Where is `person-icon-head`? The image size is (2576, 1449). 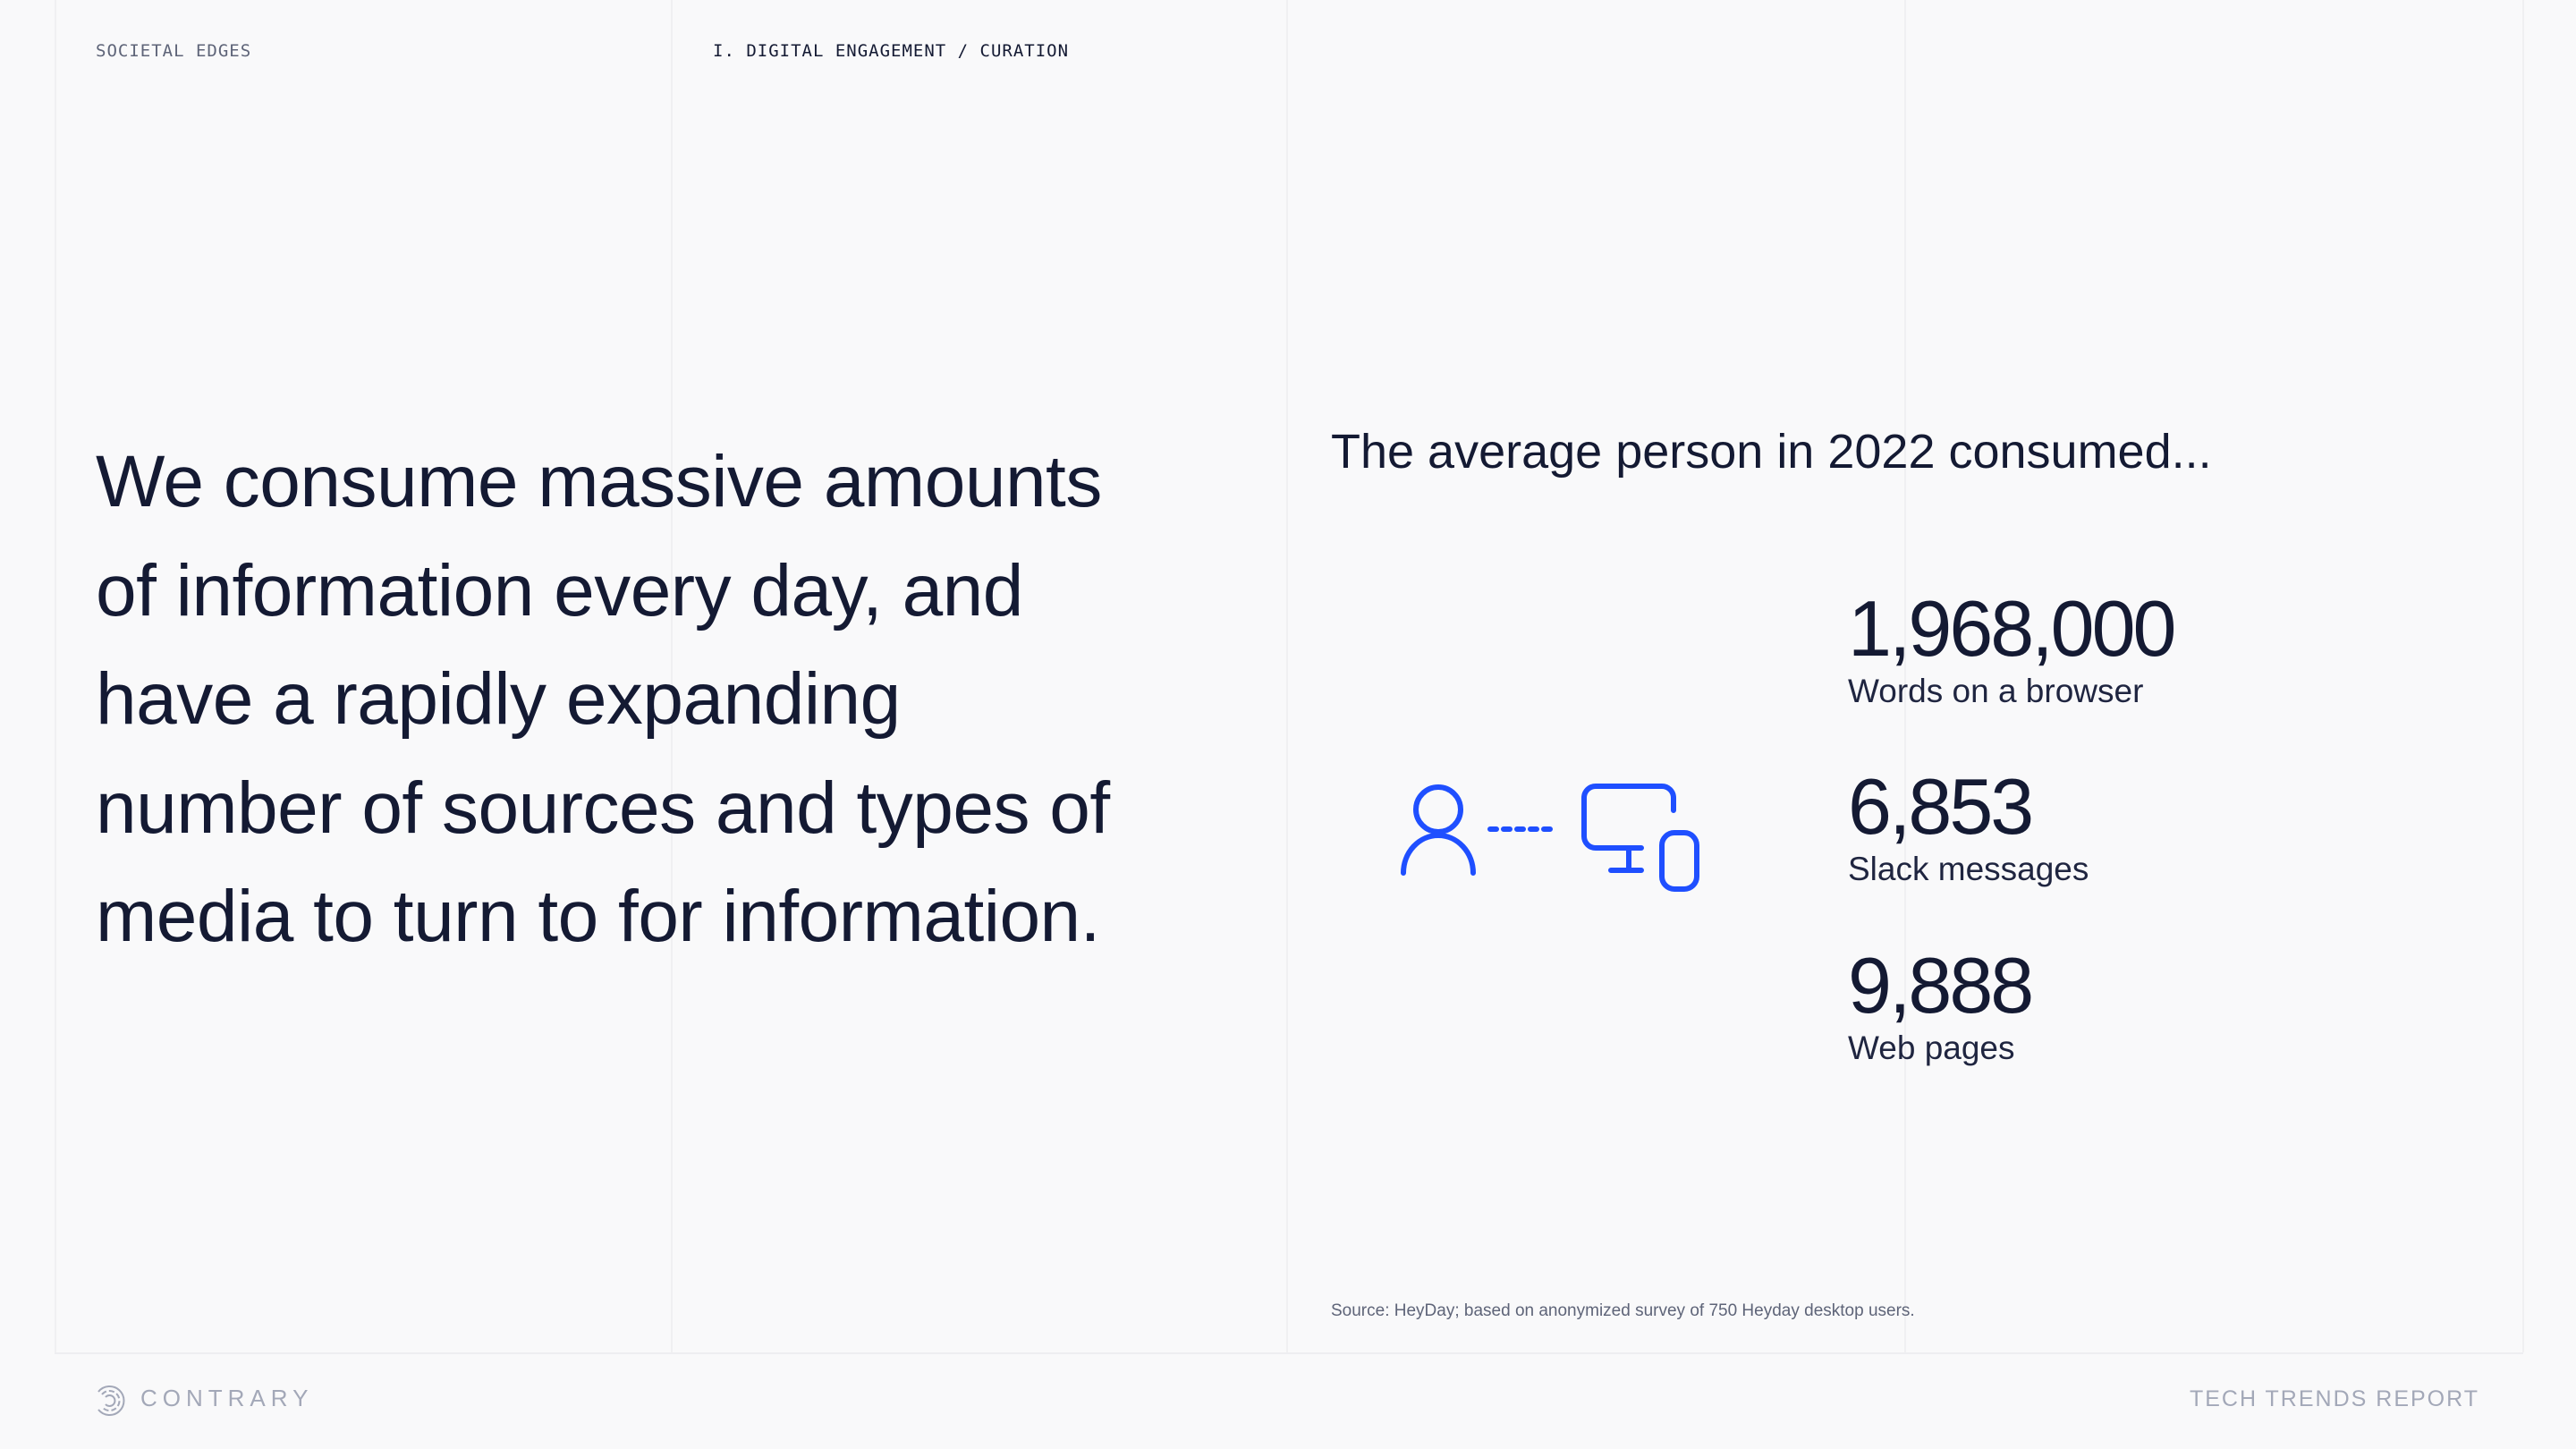
person-icon-head is located at coordinates (1438, 809).